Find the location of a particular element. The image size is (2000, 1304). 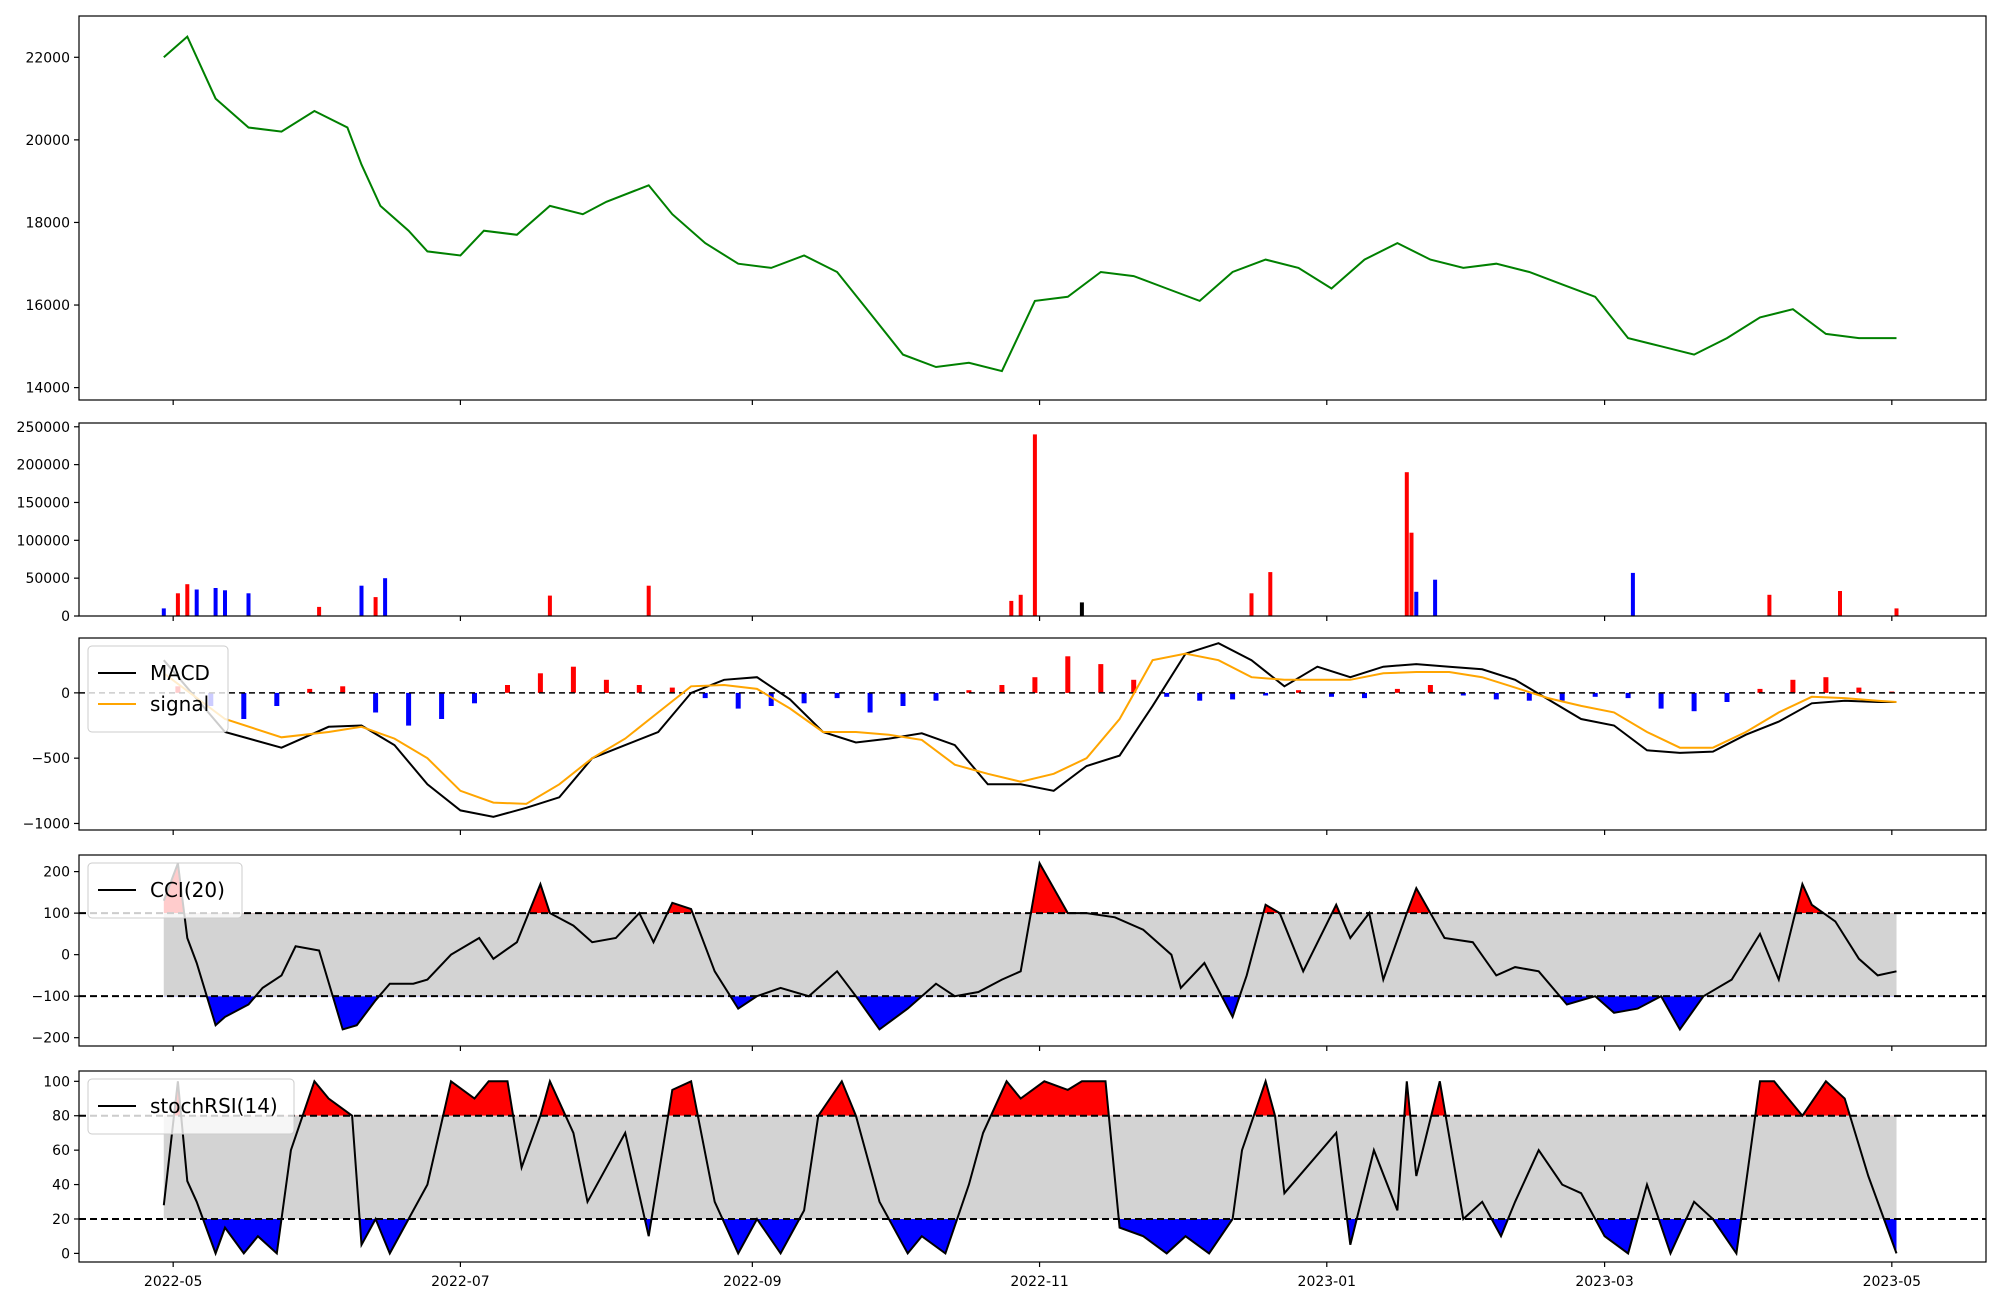

volume-ytick-label: 50000 is located at coordinates (47, 579).